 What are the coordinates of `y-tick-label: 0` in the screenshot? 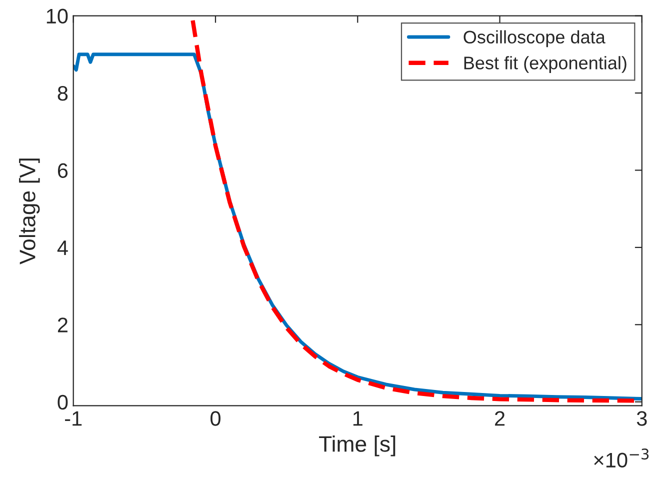 It's located at (63, 402).